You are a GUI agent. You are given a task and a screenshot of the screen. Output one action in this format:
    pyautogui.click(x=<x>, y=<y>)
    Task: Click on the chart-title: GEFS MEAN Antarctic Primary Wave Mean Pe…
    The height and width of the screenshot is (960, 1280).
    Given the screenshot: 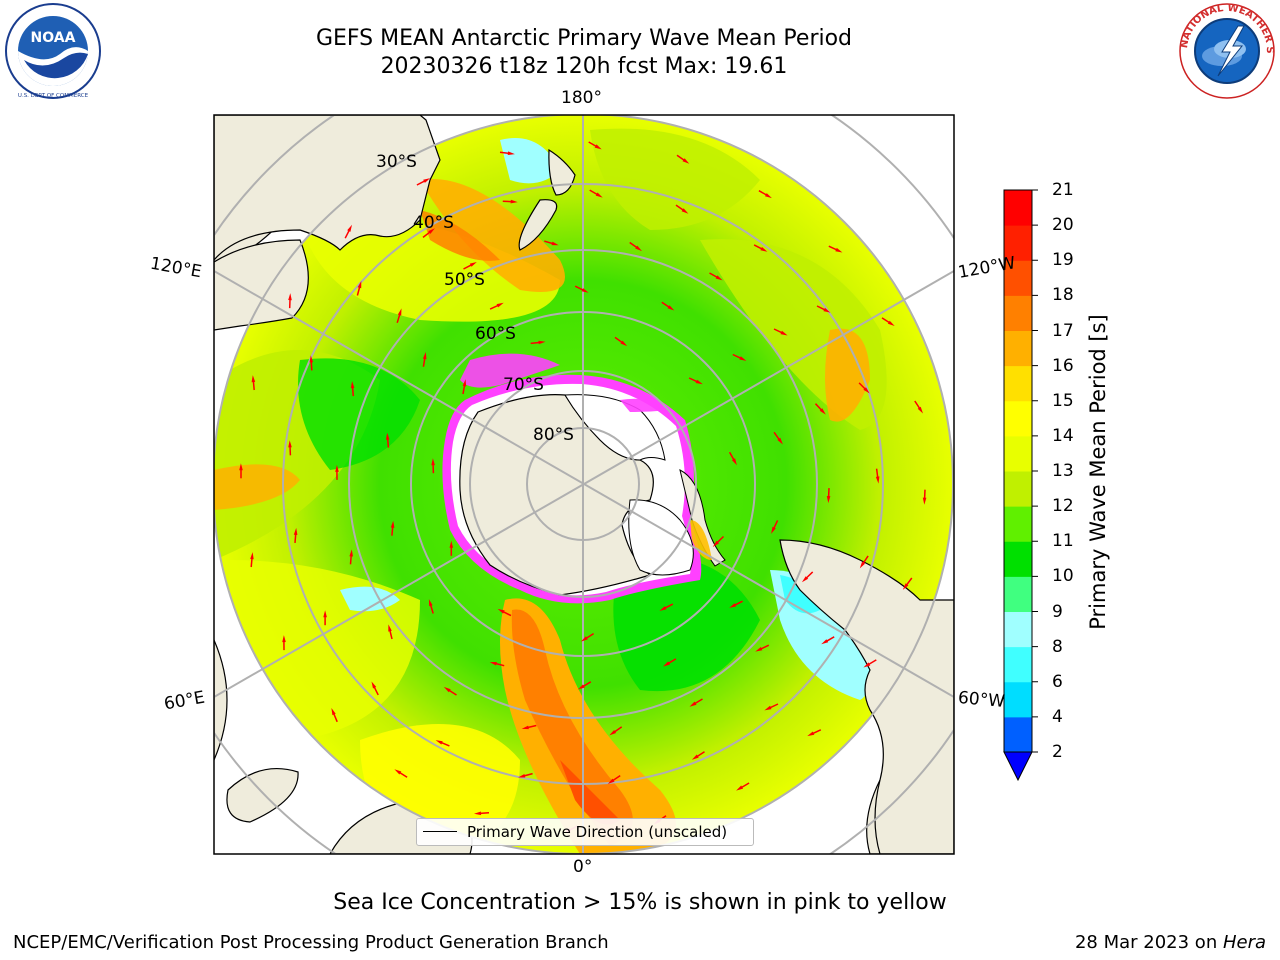 What is the action you would take?
    pyautogui.click(x=584, y=38)
    